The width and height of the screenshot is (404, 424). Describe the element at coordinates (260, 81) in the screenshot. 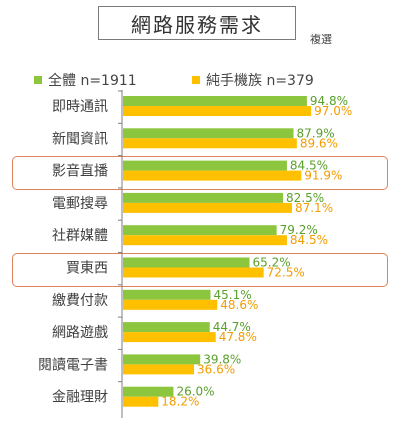

I see `legend-label-mobile-only: 純手機族 n=379` at that location.